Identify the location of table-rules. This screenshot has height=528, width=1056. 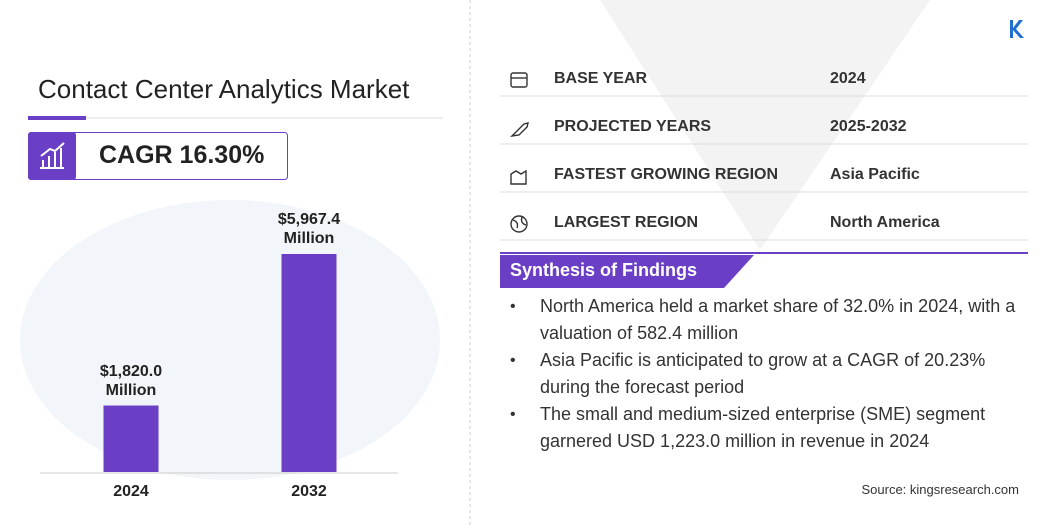
(764, 168).